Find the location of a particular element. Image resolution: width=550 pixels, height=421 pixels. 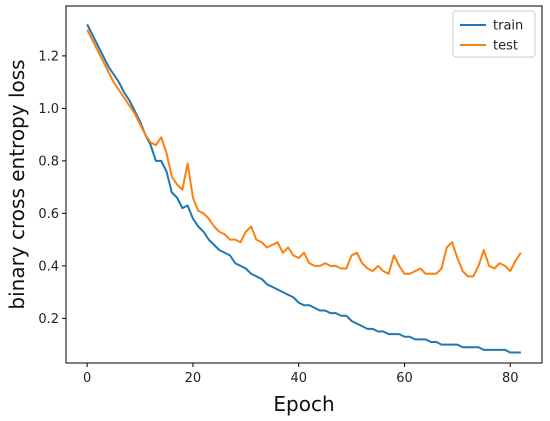

y-tick-label: 1.0 is located at coordinates (48, 109).